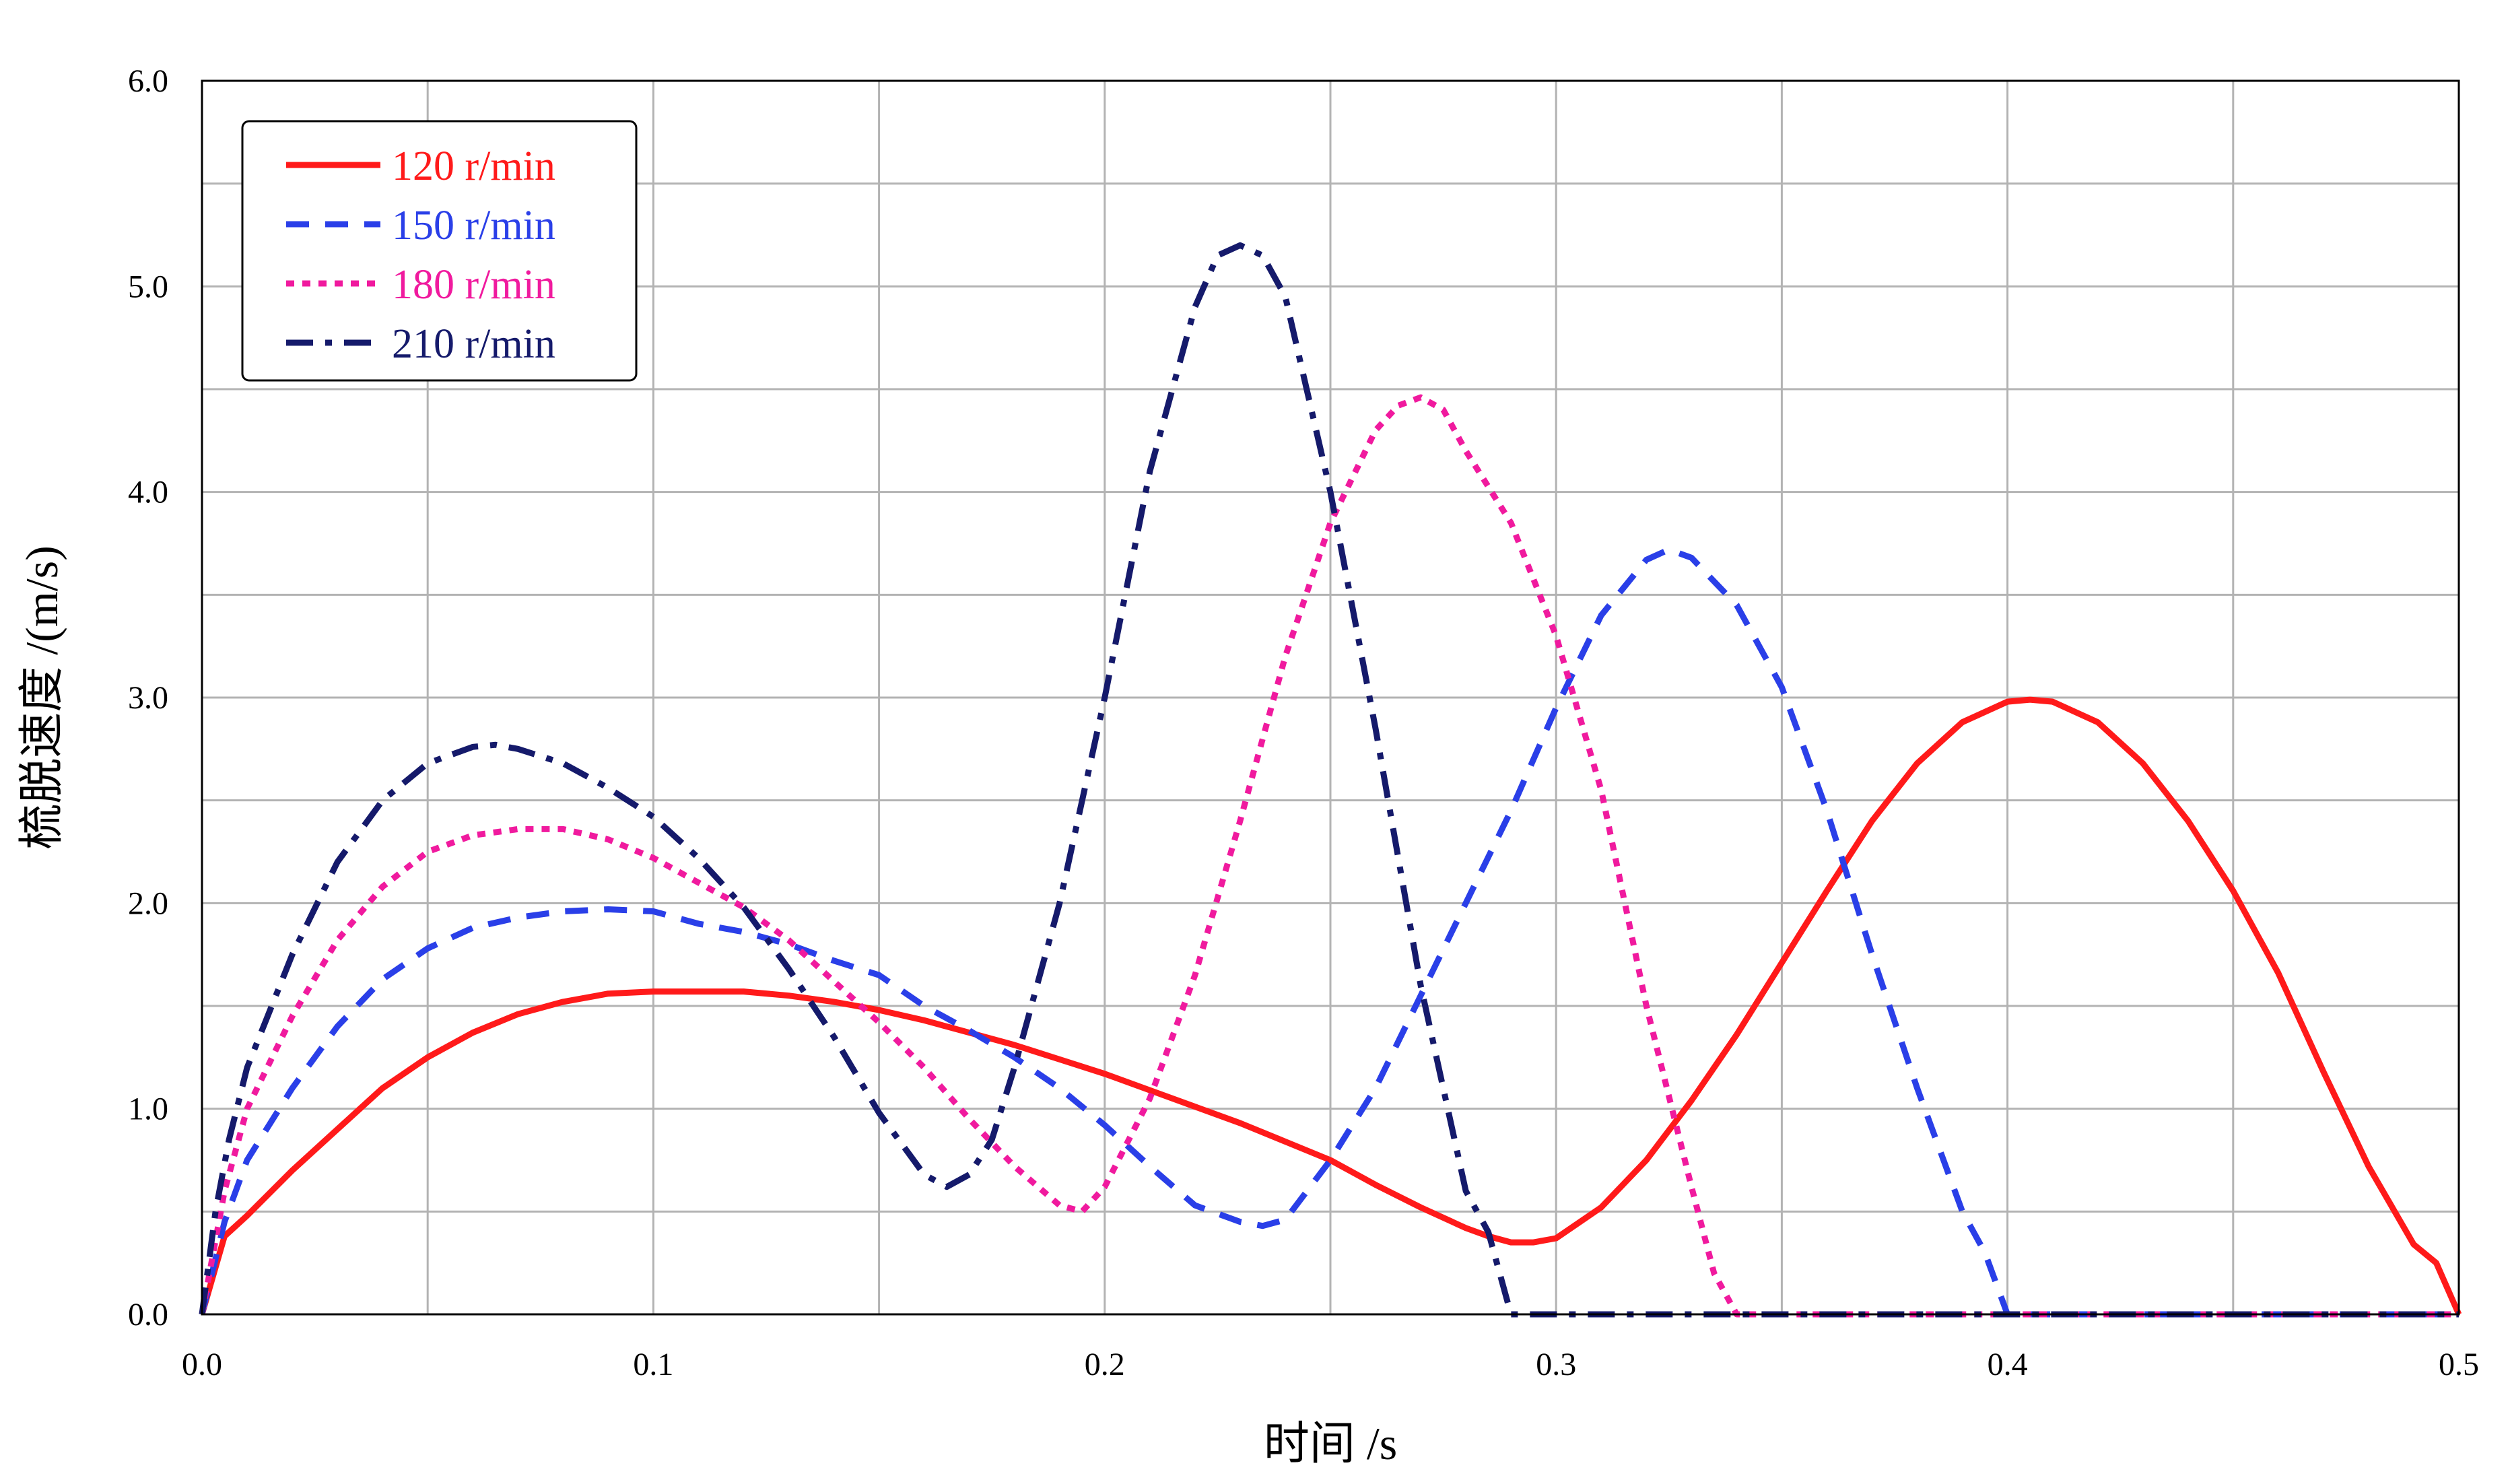 The width and height of the screenshot is (2510, 1484). I want to click on x-tick-label: 0.2, so click(1105, 1364).